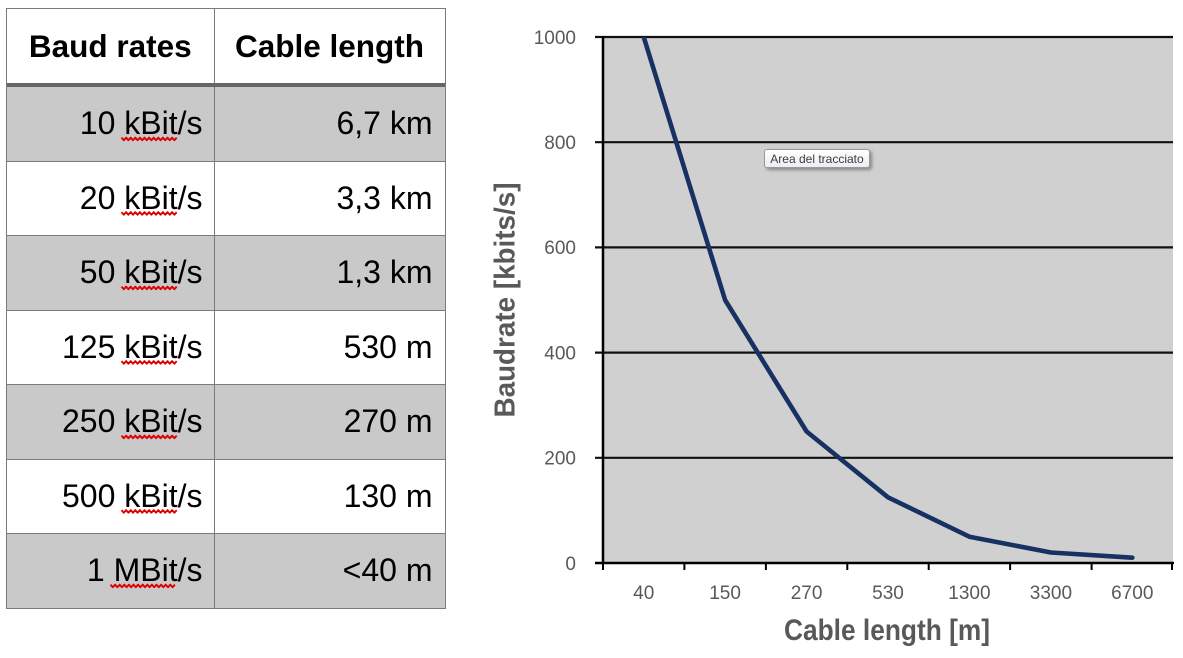 This screenshot has height=658, width=1183. Describe the element at coordinates (506, 300) in the screenshot. I see `svg-text: Baudrate [kbits/s]` at that location.